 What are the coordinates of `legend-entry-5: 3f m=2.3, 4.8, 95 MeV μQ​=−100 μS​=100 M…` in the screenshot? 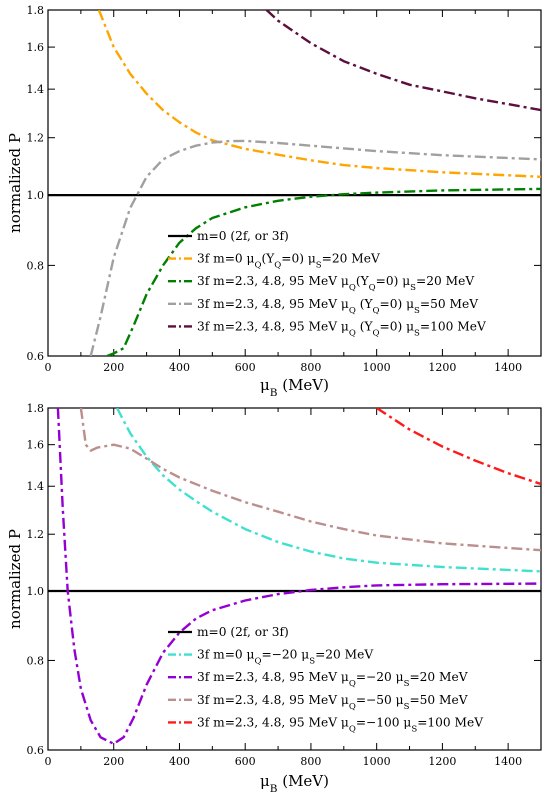 It's located at (340, 724).